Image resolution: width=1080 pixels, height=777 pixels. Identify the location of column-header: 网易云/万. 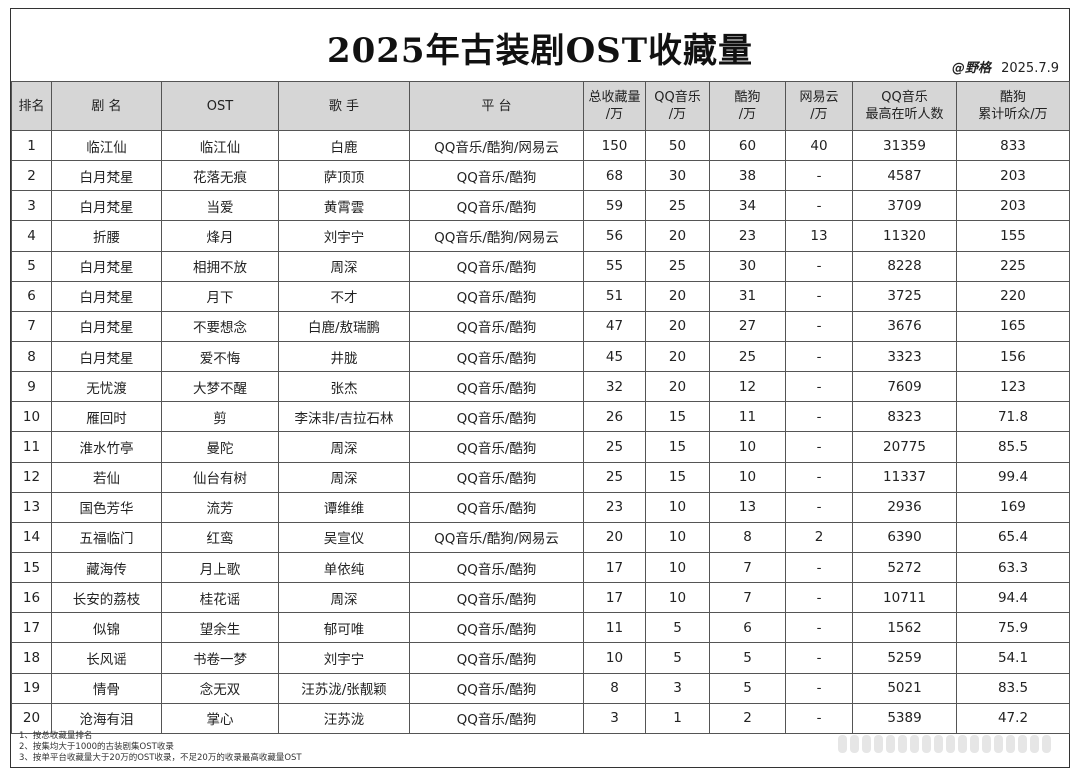
(819, 106).